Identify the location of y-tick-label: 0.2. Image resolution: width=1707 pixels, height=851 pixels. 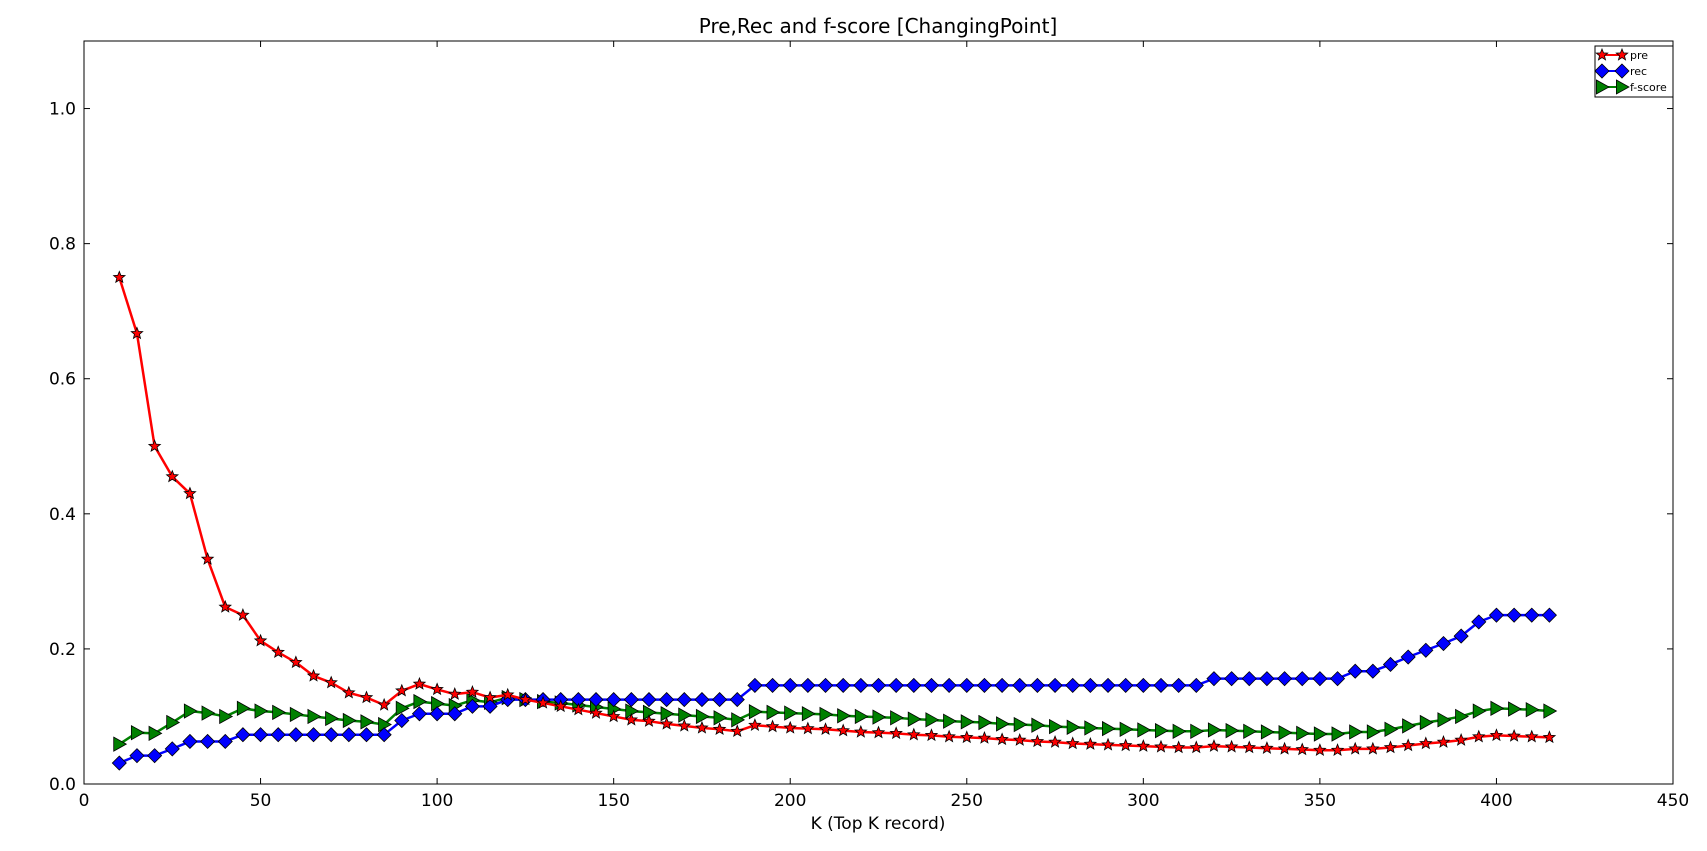
(62, 650).